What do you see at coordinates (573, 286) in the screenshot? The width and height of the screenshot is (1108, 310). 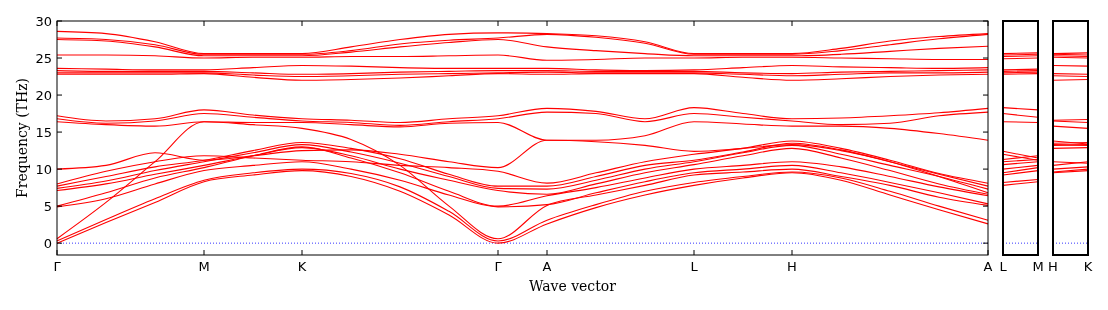 I see `x-axis-title: Wave vector` at bounding box center [573, 286].